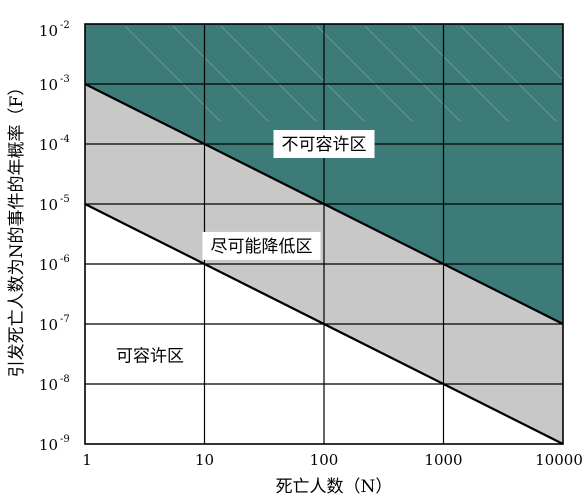 Image resolution: width=582 pixels, height=497 pixels. Describe the element at coordinates (17, 228) in the screenshot. I see `y-axis-label: 引发死亡人数为N的事件的年概率（F）` at that location.